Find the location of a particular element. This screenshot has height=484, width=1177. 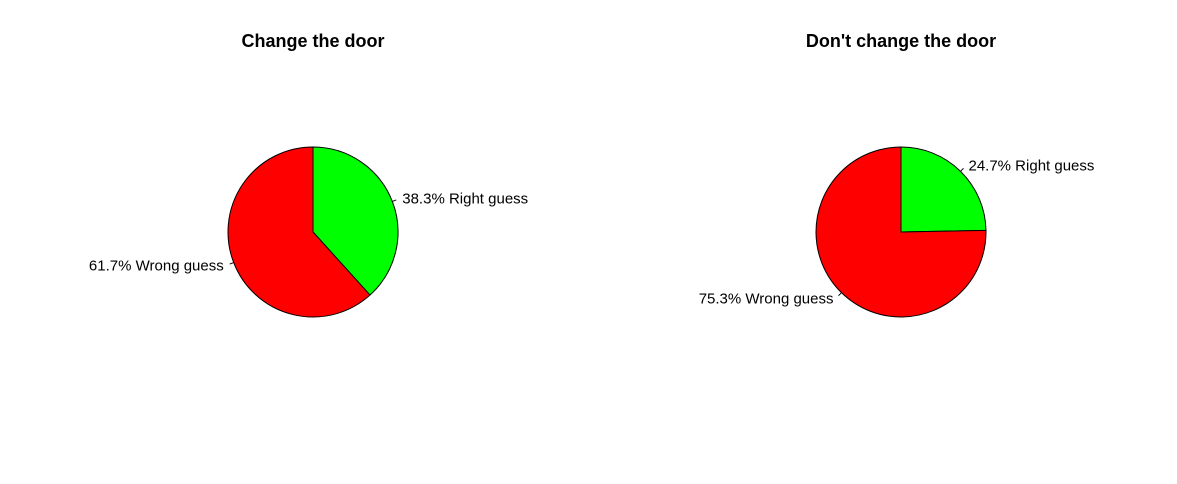

slice-label: 24.7% Right guess is located at coordinates (1031, 165).